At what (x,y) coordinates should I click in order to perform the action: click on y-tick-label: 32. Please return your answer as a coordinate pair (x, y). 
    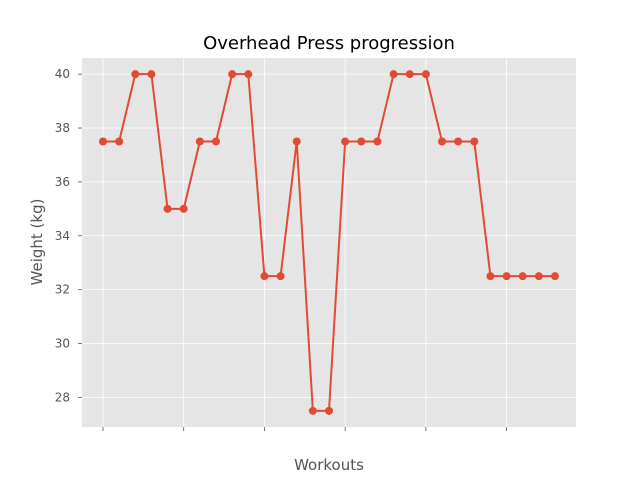
    Looking at the image, I should click on (62, 290).